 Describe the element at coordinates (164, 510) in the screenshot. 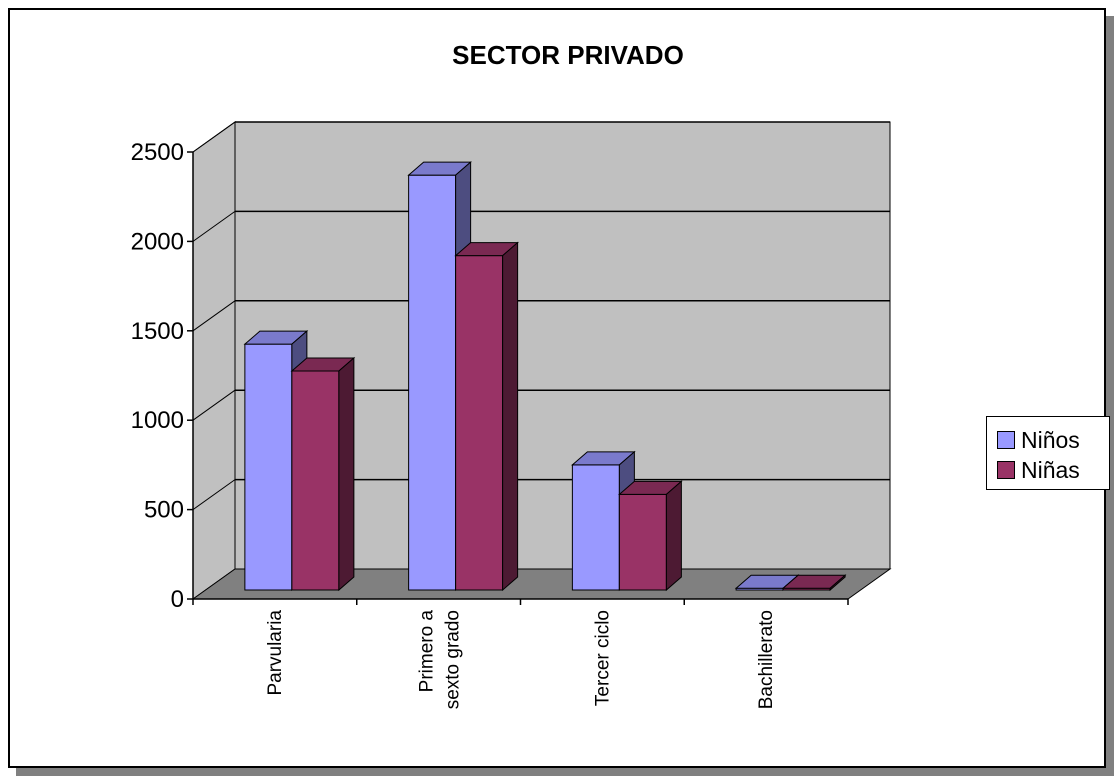

I see `y-tick-label: 500` at that location.